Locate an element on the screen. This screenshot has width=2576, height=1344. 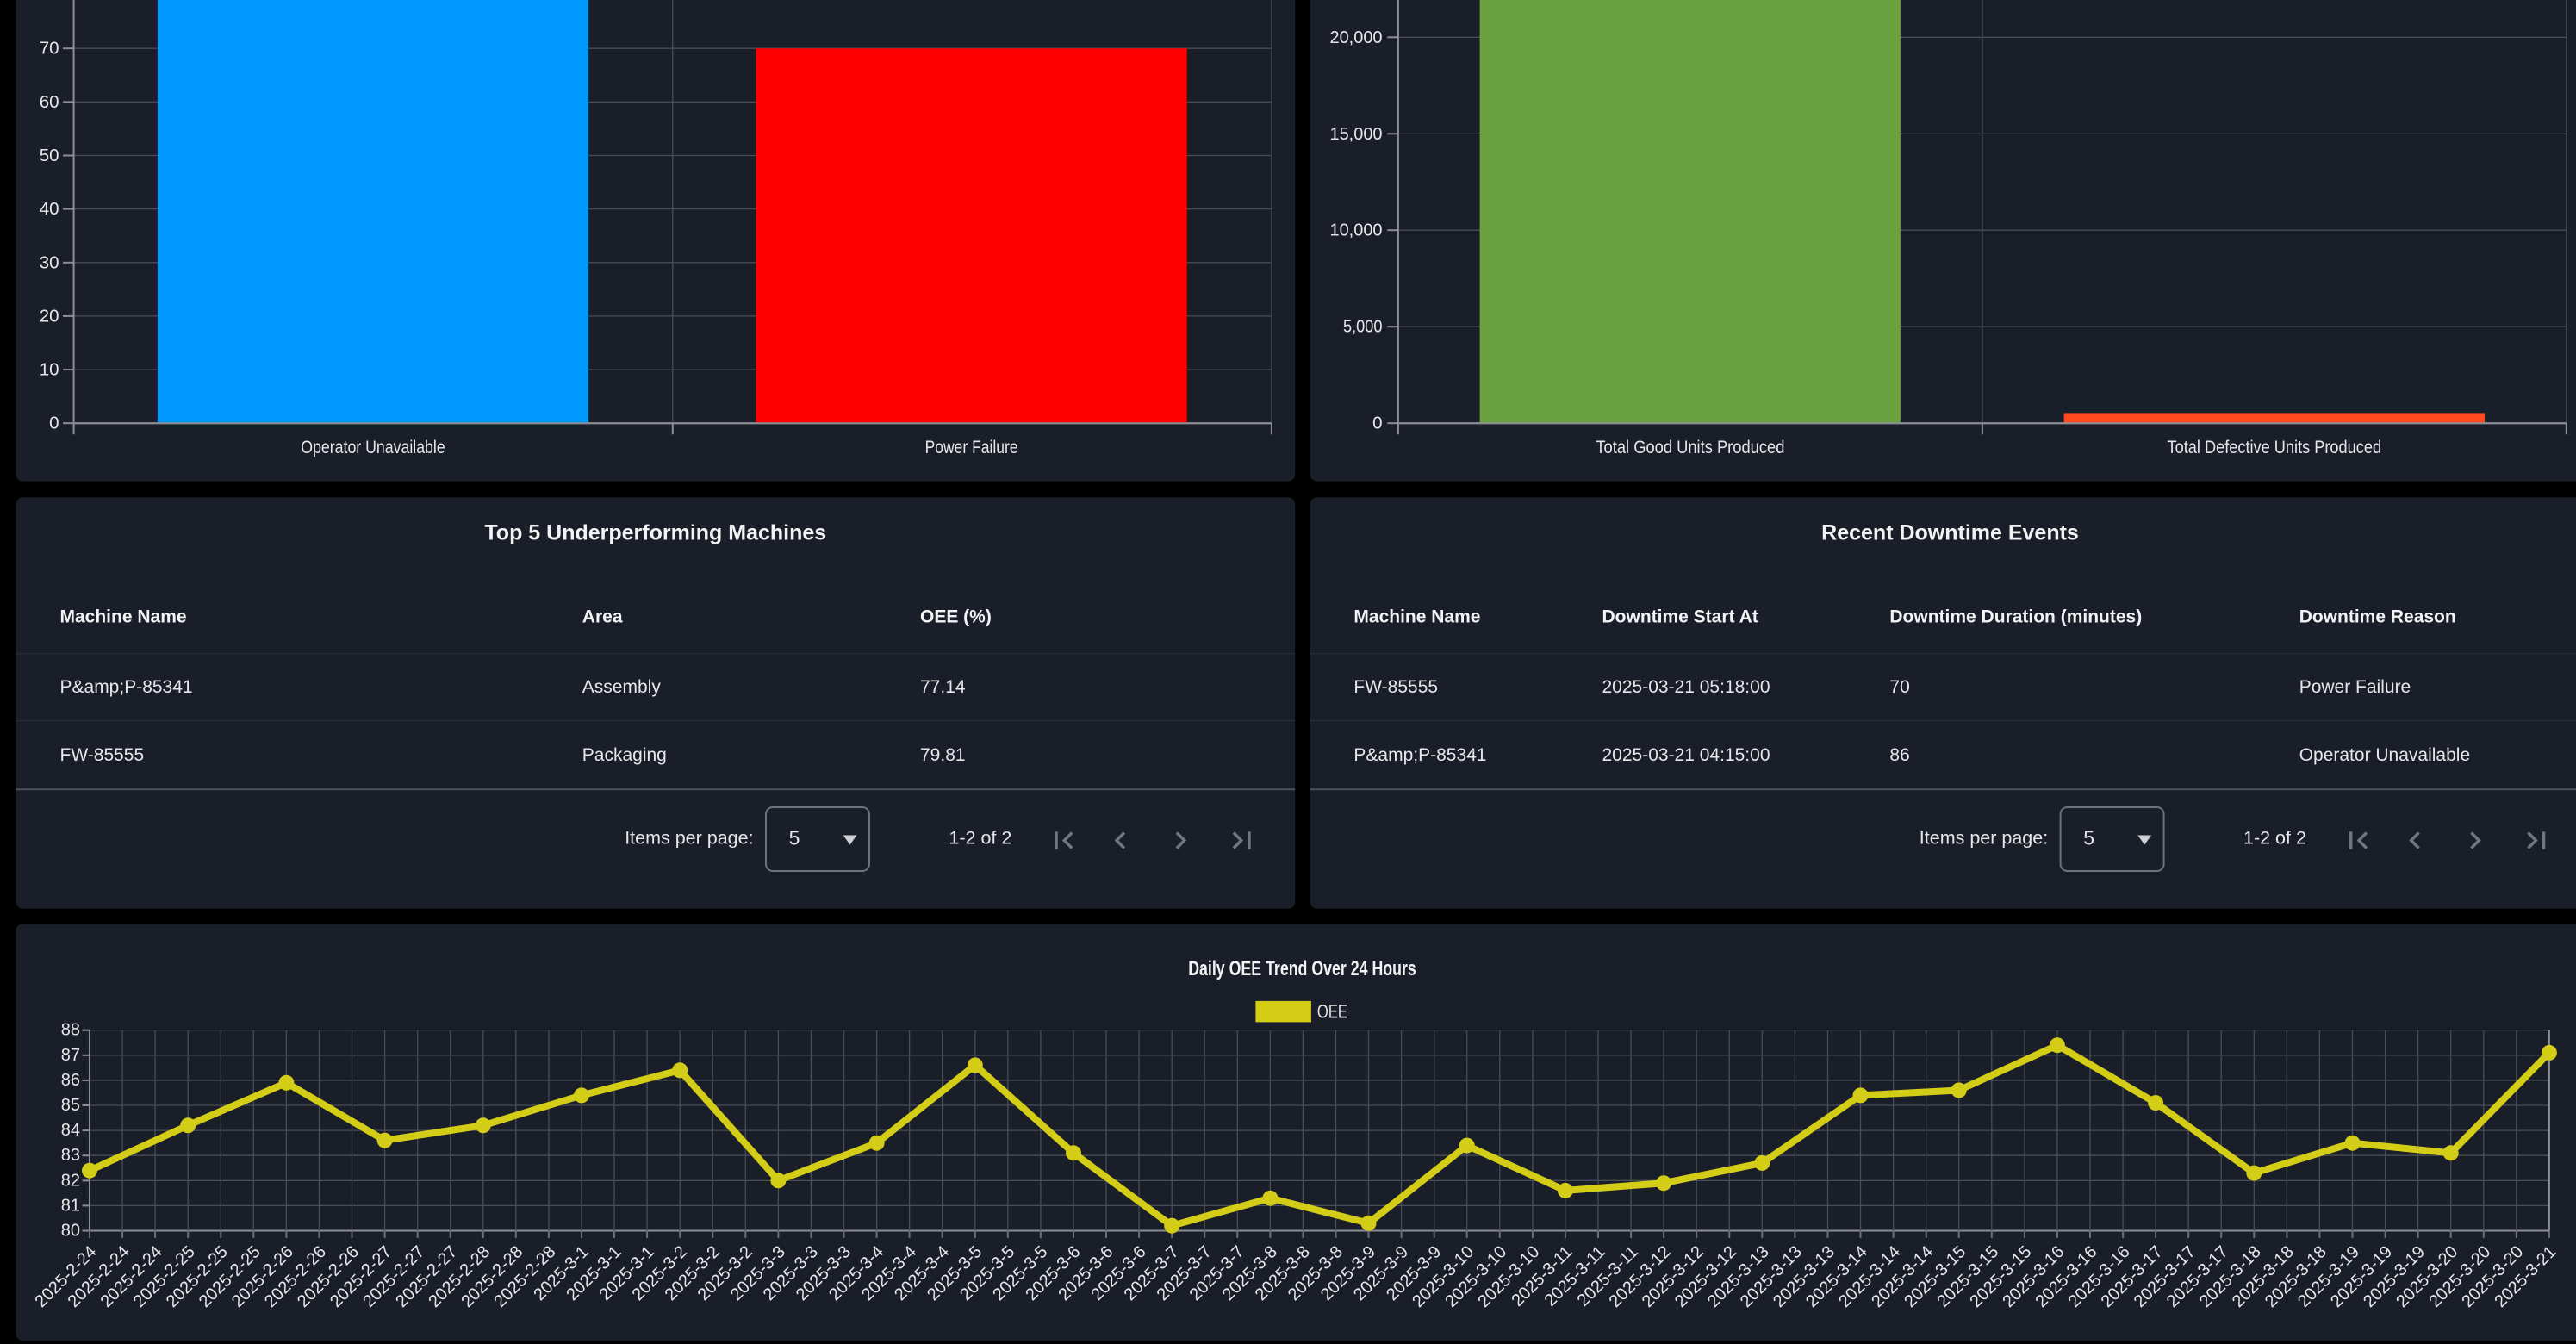
svg-text: 77.14 is located at coordinates (943, 687).